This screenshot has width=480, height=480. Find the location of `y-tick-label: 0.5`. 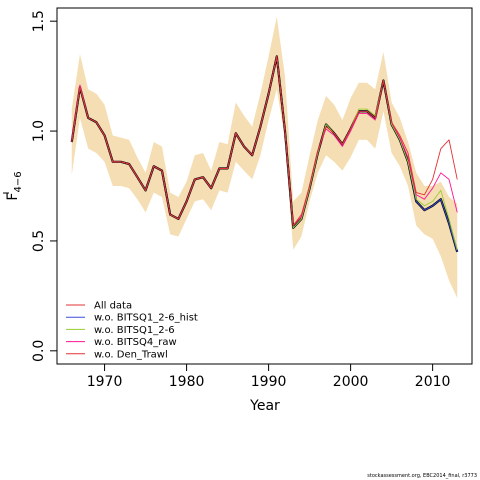

y-tick-label: 0.5 is located at coordinates (39, 241).